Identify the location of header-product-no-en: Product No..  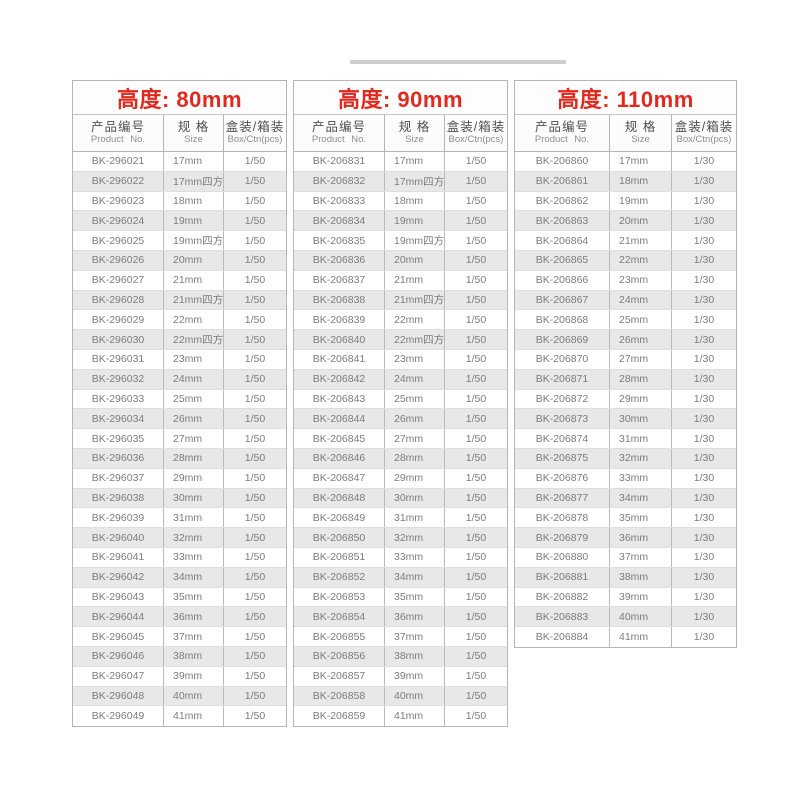
(118, 139).